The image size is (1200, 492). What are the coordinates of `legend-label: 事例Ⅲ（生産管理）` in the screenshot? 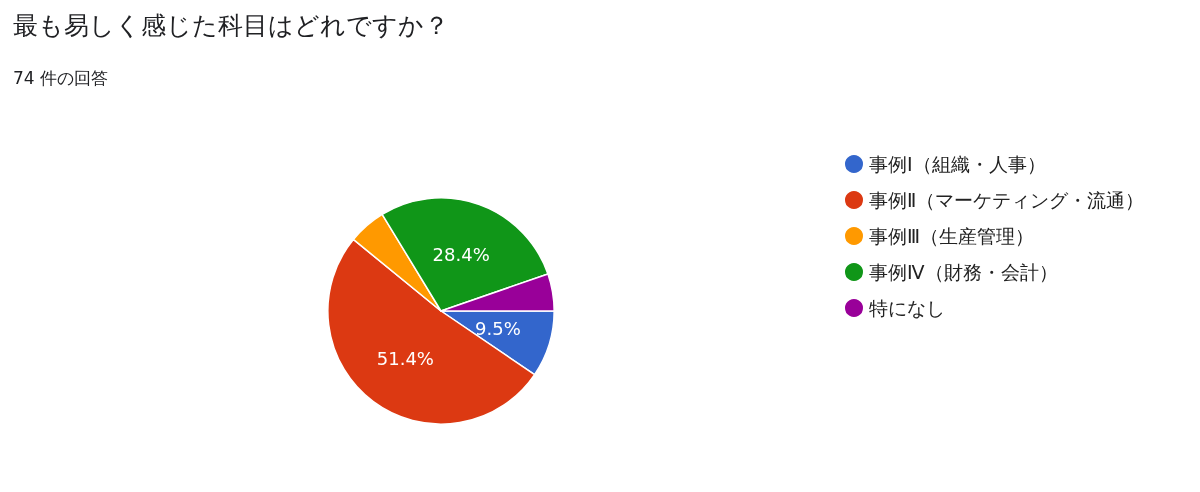 It's located at (952, 236).